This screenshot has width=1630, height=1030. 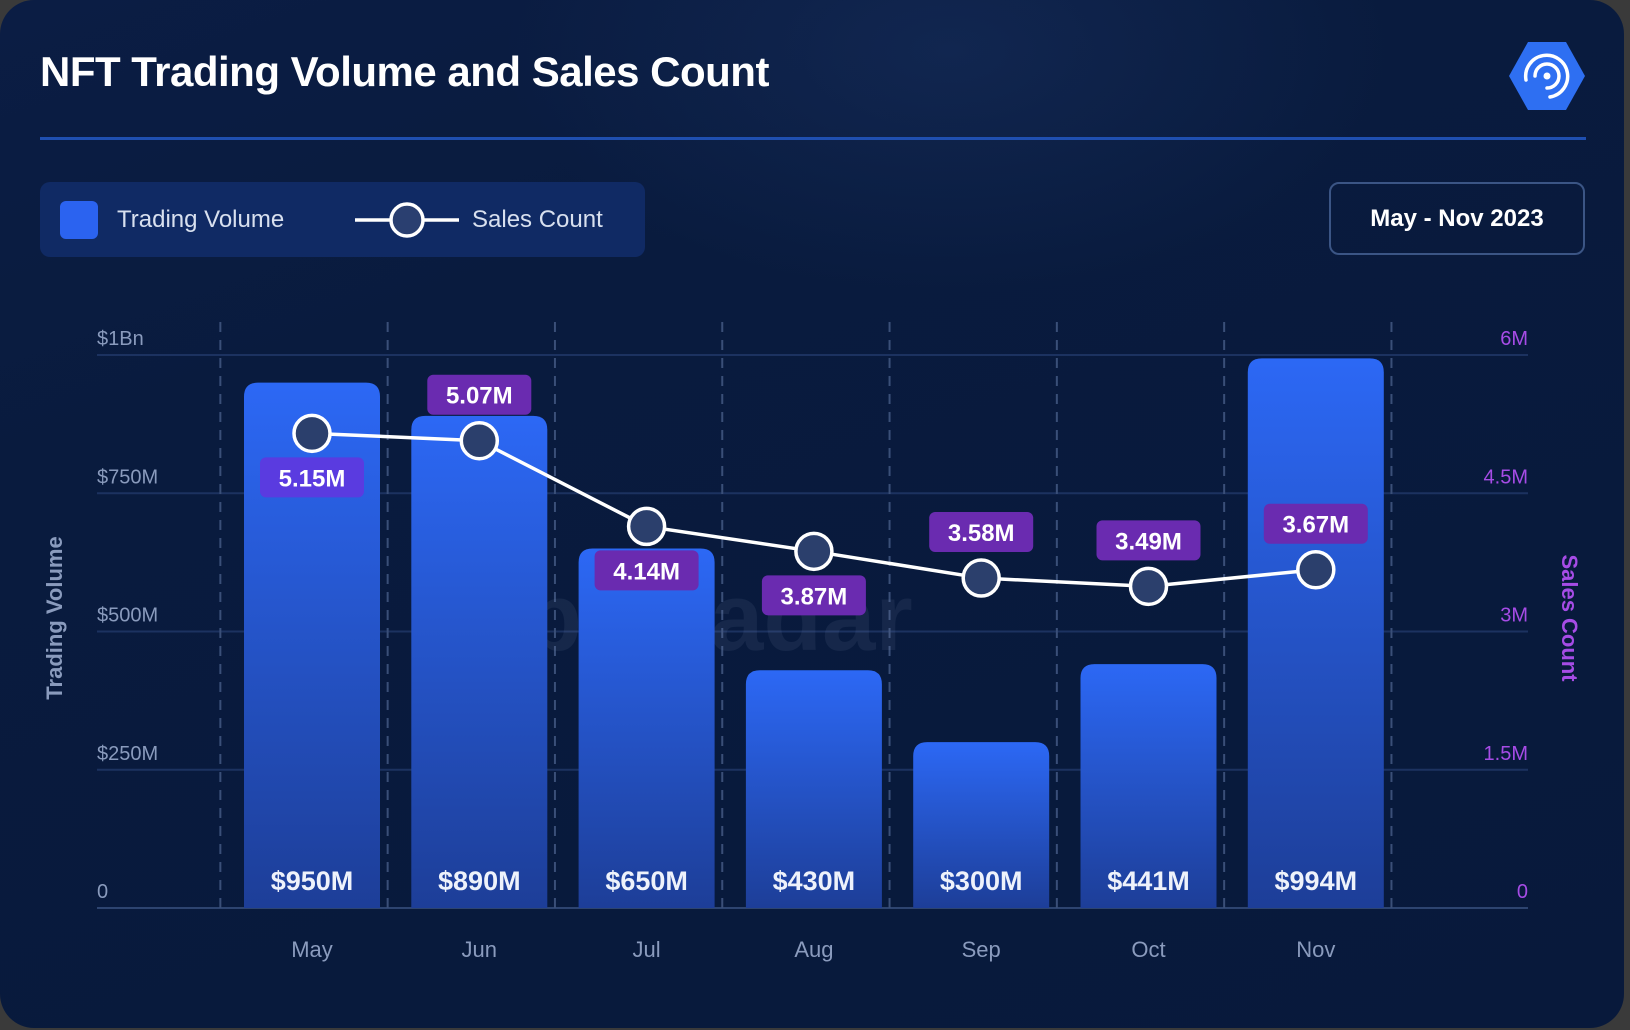 What do you see at coordinates (537, 219) in the screenshot?
I see `legend-label-sales-count: Sales Count` at bounding box center [537, 219].